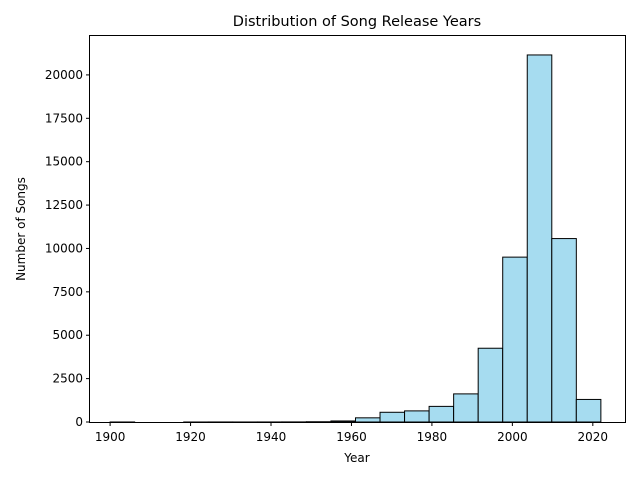 The width and height of the screenshot is (640, 480). I want to click on y-tick-label: 17500, so click(64, 118).